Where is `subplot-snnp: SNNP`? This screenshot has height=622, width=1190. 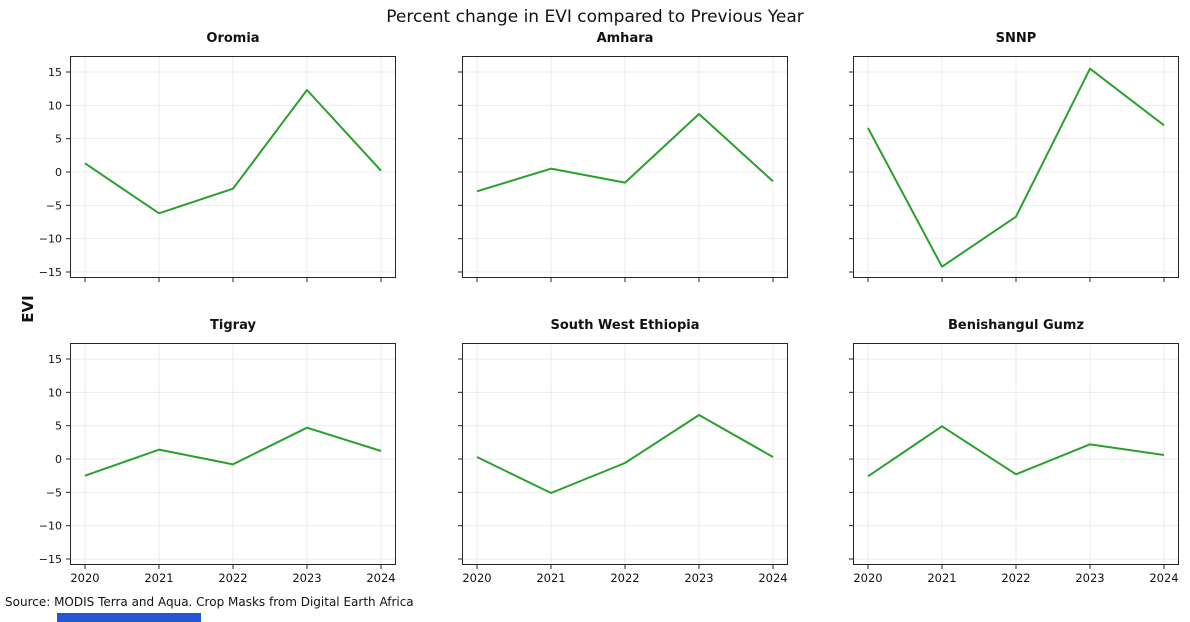
subplot-snnp: SNNP is located at coordinates (1014, 156).